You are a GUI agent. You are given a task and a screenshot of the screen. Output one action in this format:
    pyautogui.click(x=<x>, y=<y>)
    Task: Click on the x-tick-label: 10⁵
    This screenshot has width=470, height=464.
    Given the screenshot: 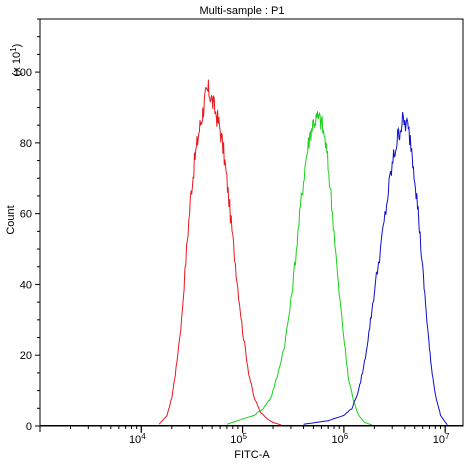 What is the action you would take?
    pyautogui.click(x=238, y=439)
    